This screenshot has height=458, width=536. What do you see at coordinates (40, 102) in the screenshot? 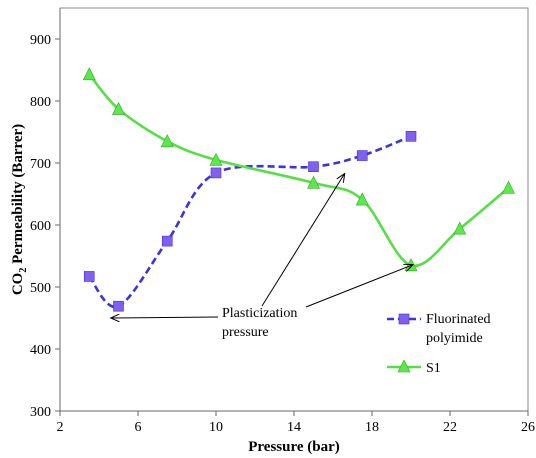
I see `y-tick-label: 800` at bounding box center [40, 102].